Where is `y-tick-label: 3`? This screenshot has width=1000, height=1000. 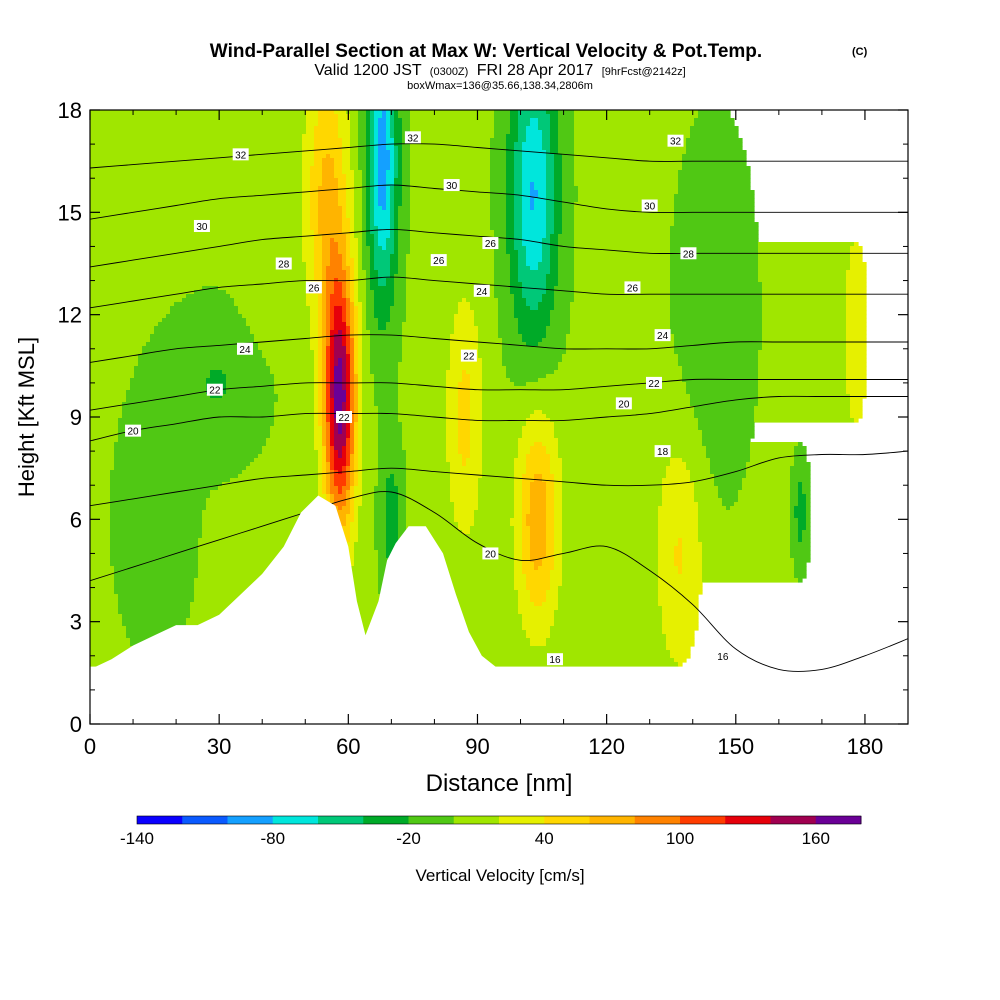 y-tick-label: 3 is located at coordinates (76, 622).